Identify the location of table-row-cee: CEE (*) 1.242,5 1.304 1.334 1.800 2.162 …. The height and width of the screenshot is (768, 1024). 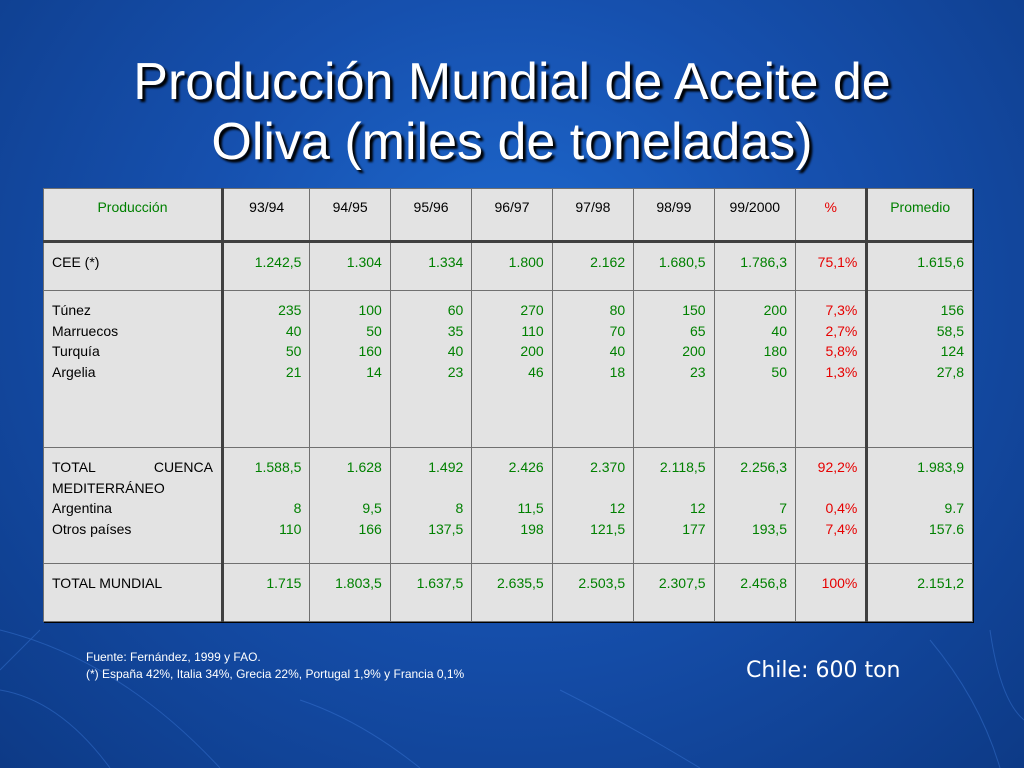
(508, 266).